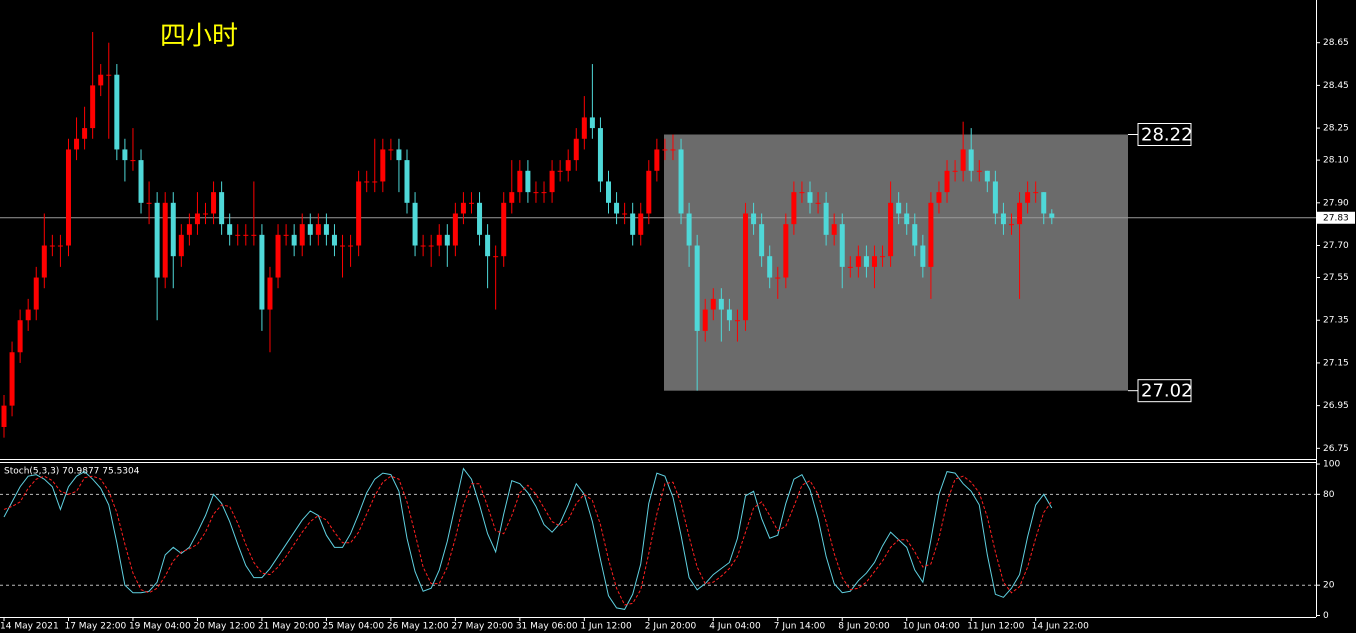 This screenshot has width=1356, height=633. Describe the element at coordinates (72, 472) in the screenshot. I see `indicator-label: Stoch(5,3,3) 70.9877 75.5304` at that location.